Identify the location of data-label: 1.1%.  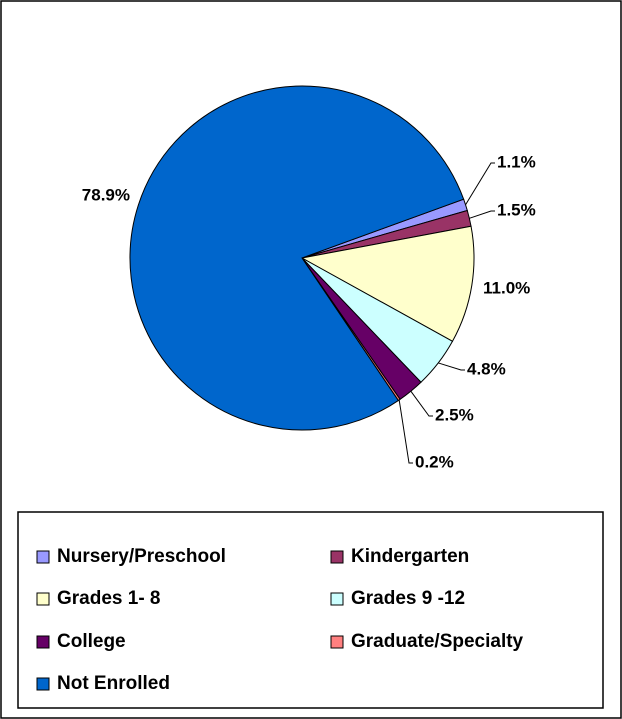
(516, 161).